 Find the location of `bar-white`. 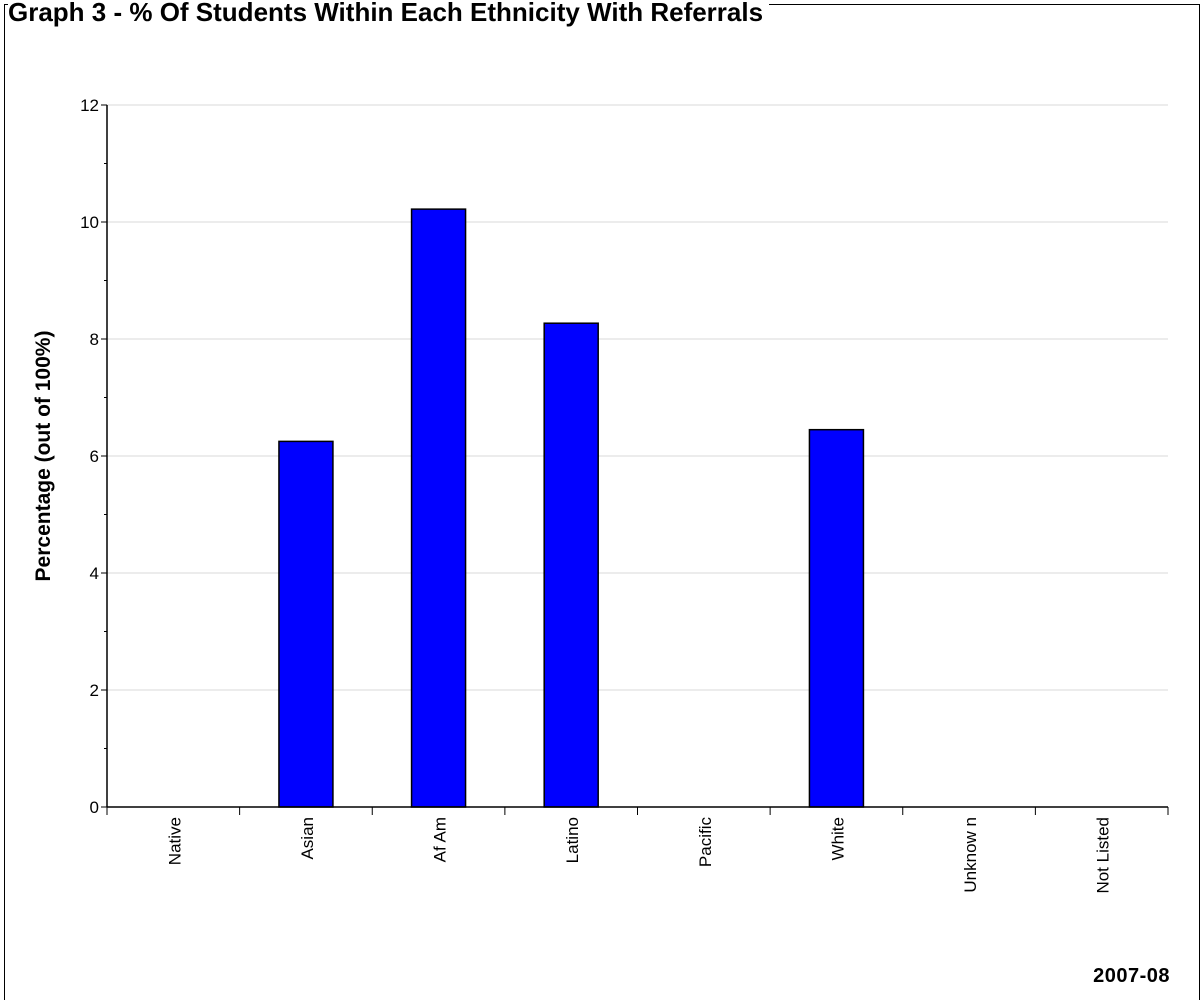

bar-white is located at coordinates (836, 618).